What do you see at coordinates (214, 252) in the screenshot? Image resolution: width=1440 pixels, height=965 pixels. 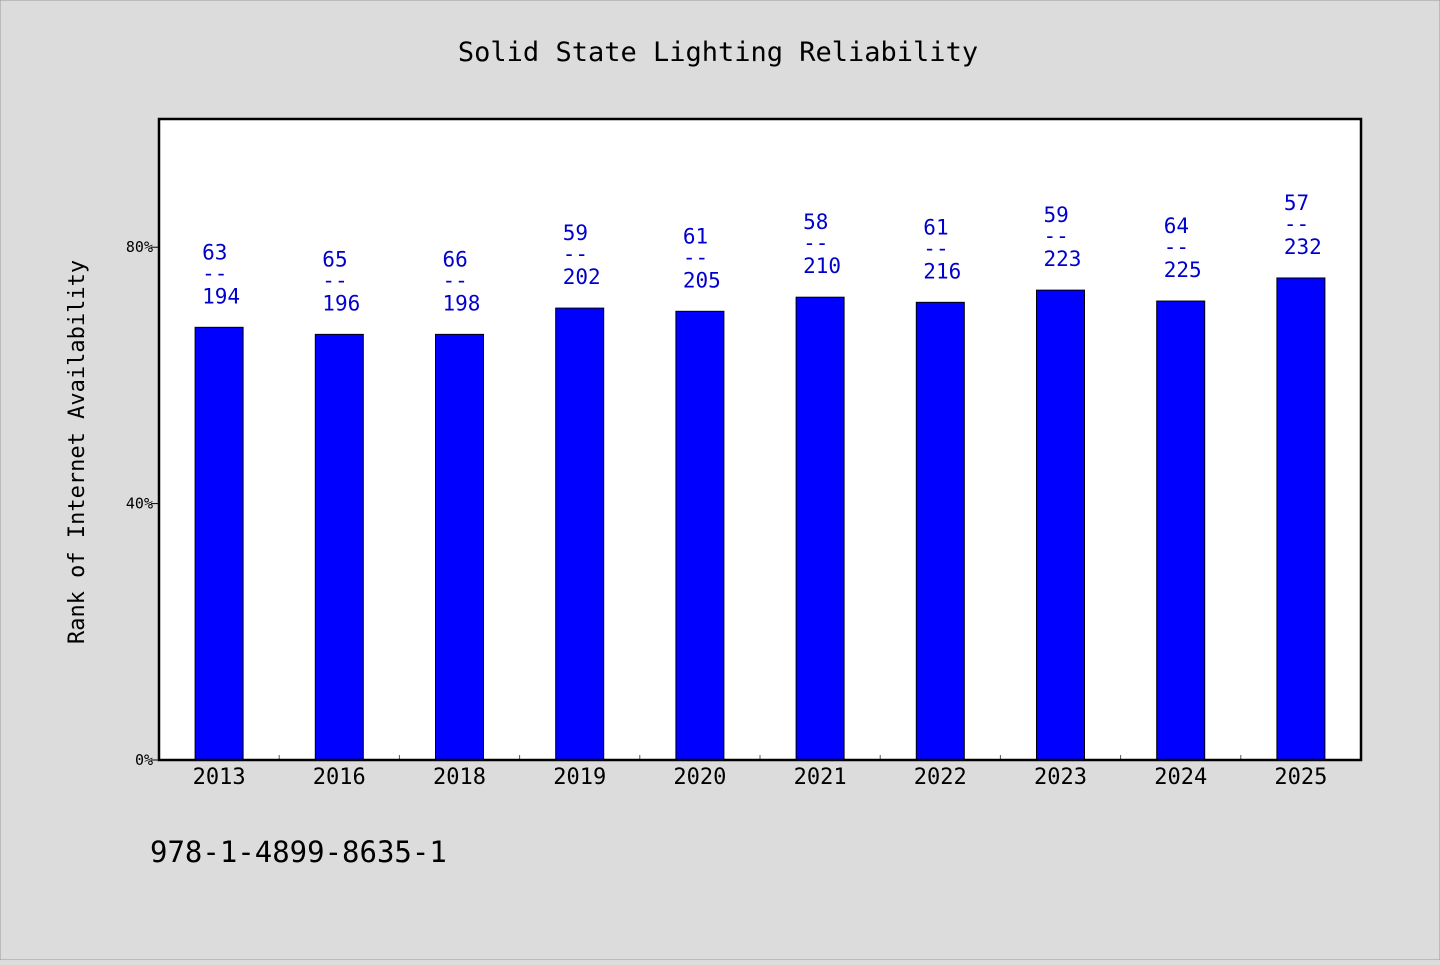 I see `data-label-top: 63` at bounding box center [214, 252].